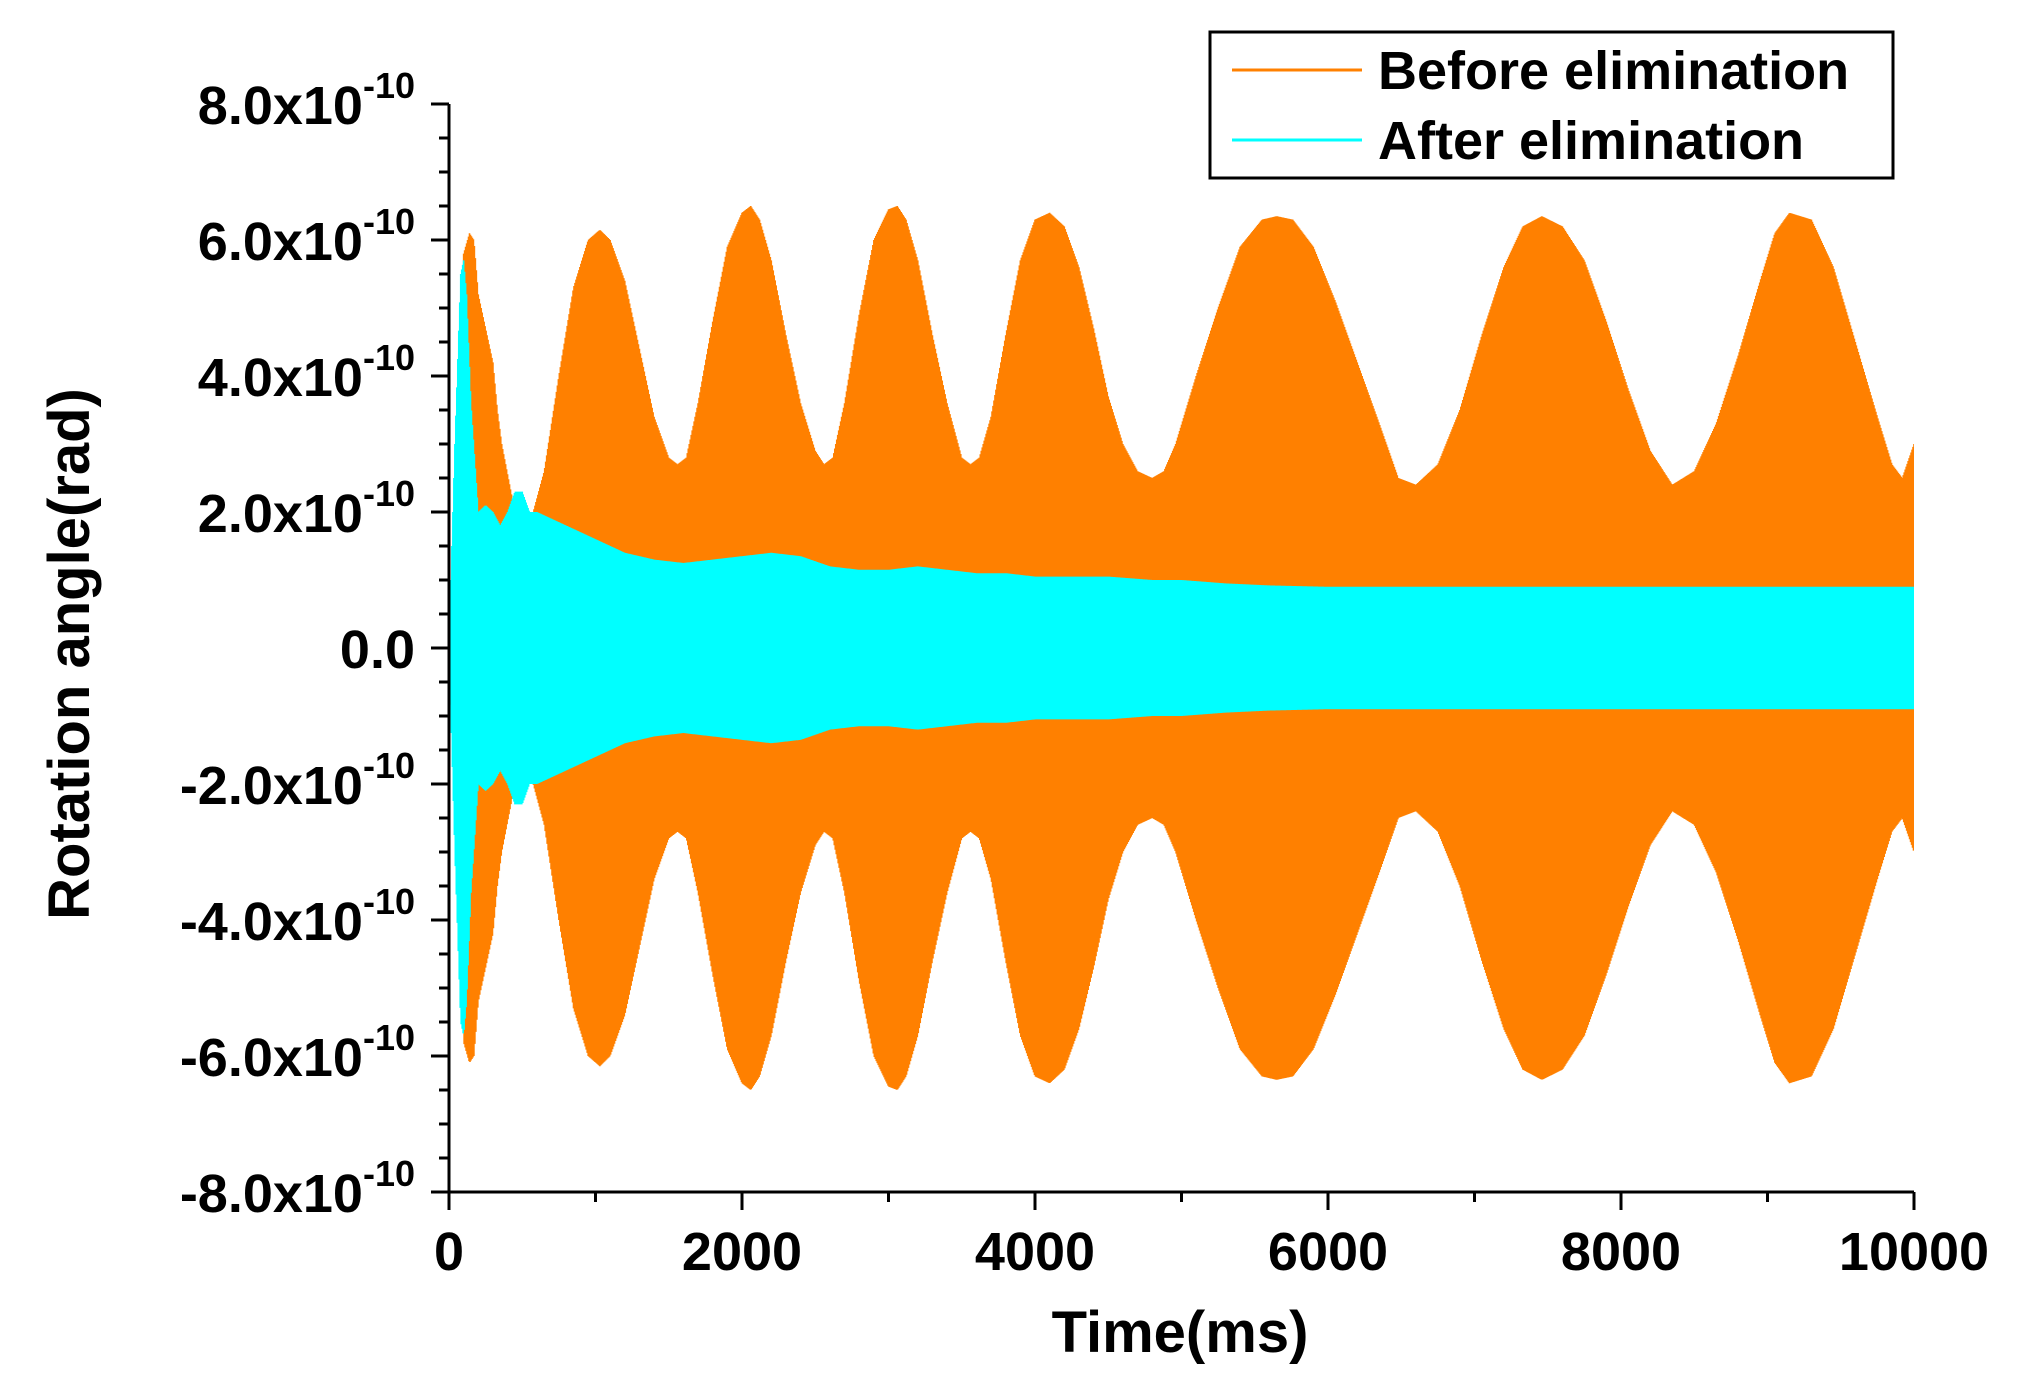 The width and height of the screenshot is (2025, 1397). I want to click on x-tick-labels: 0 2000 4000 6000 8000 10000, so click(1211, 1252).